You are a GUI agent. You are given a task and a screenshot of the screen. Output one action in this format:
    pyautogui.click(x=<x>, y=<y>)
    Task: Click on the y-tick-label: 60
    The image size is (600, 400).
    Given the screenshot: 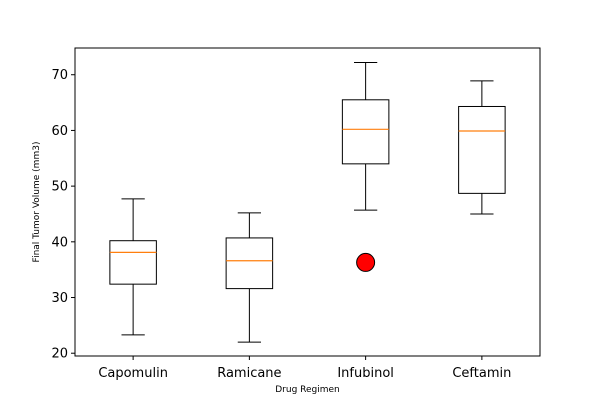 What is the action you would take?
    pyautogui.click(x=59, y=131)
    